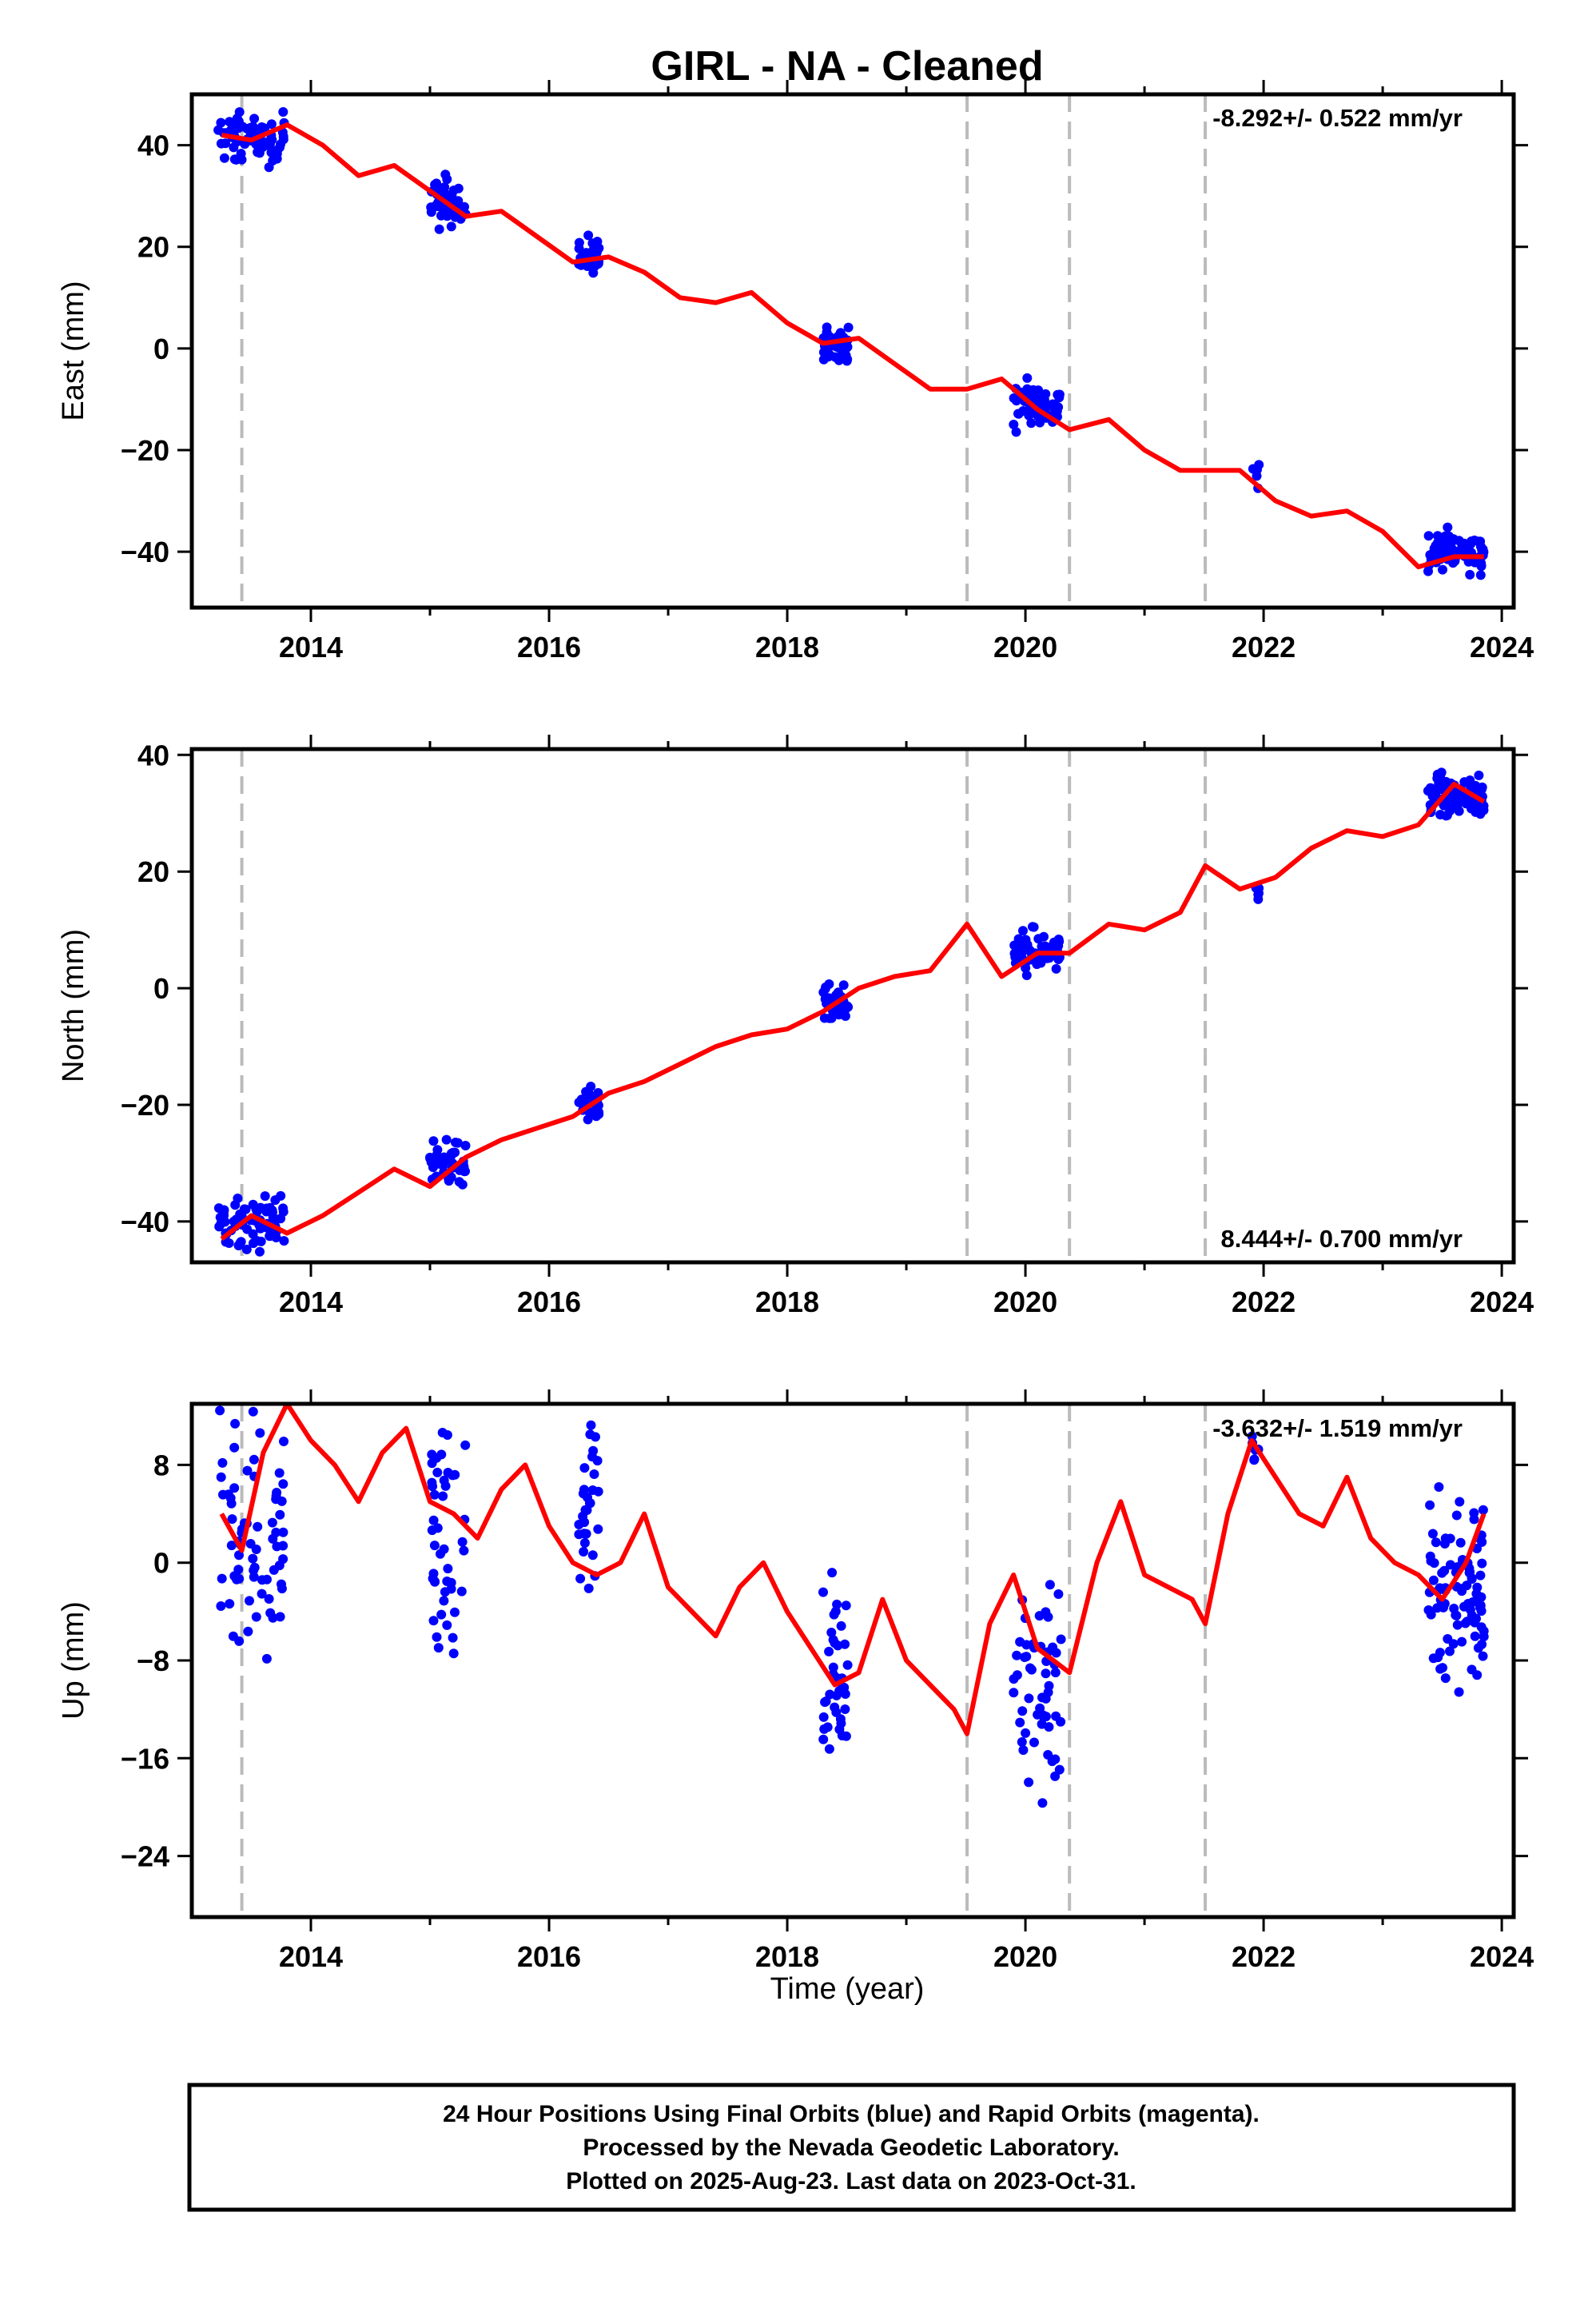 The height and width of the screenshot is (2320, 1596). Describe the element at coordinates (145, 450) in the screenshot. I see `y-tick-label: −20` at that location.